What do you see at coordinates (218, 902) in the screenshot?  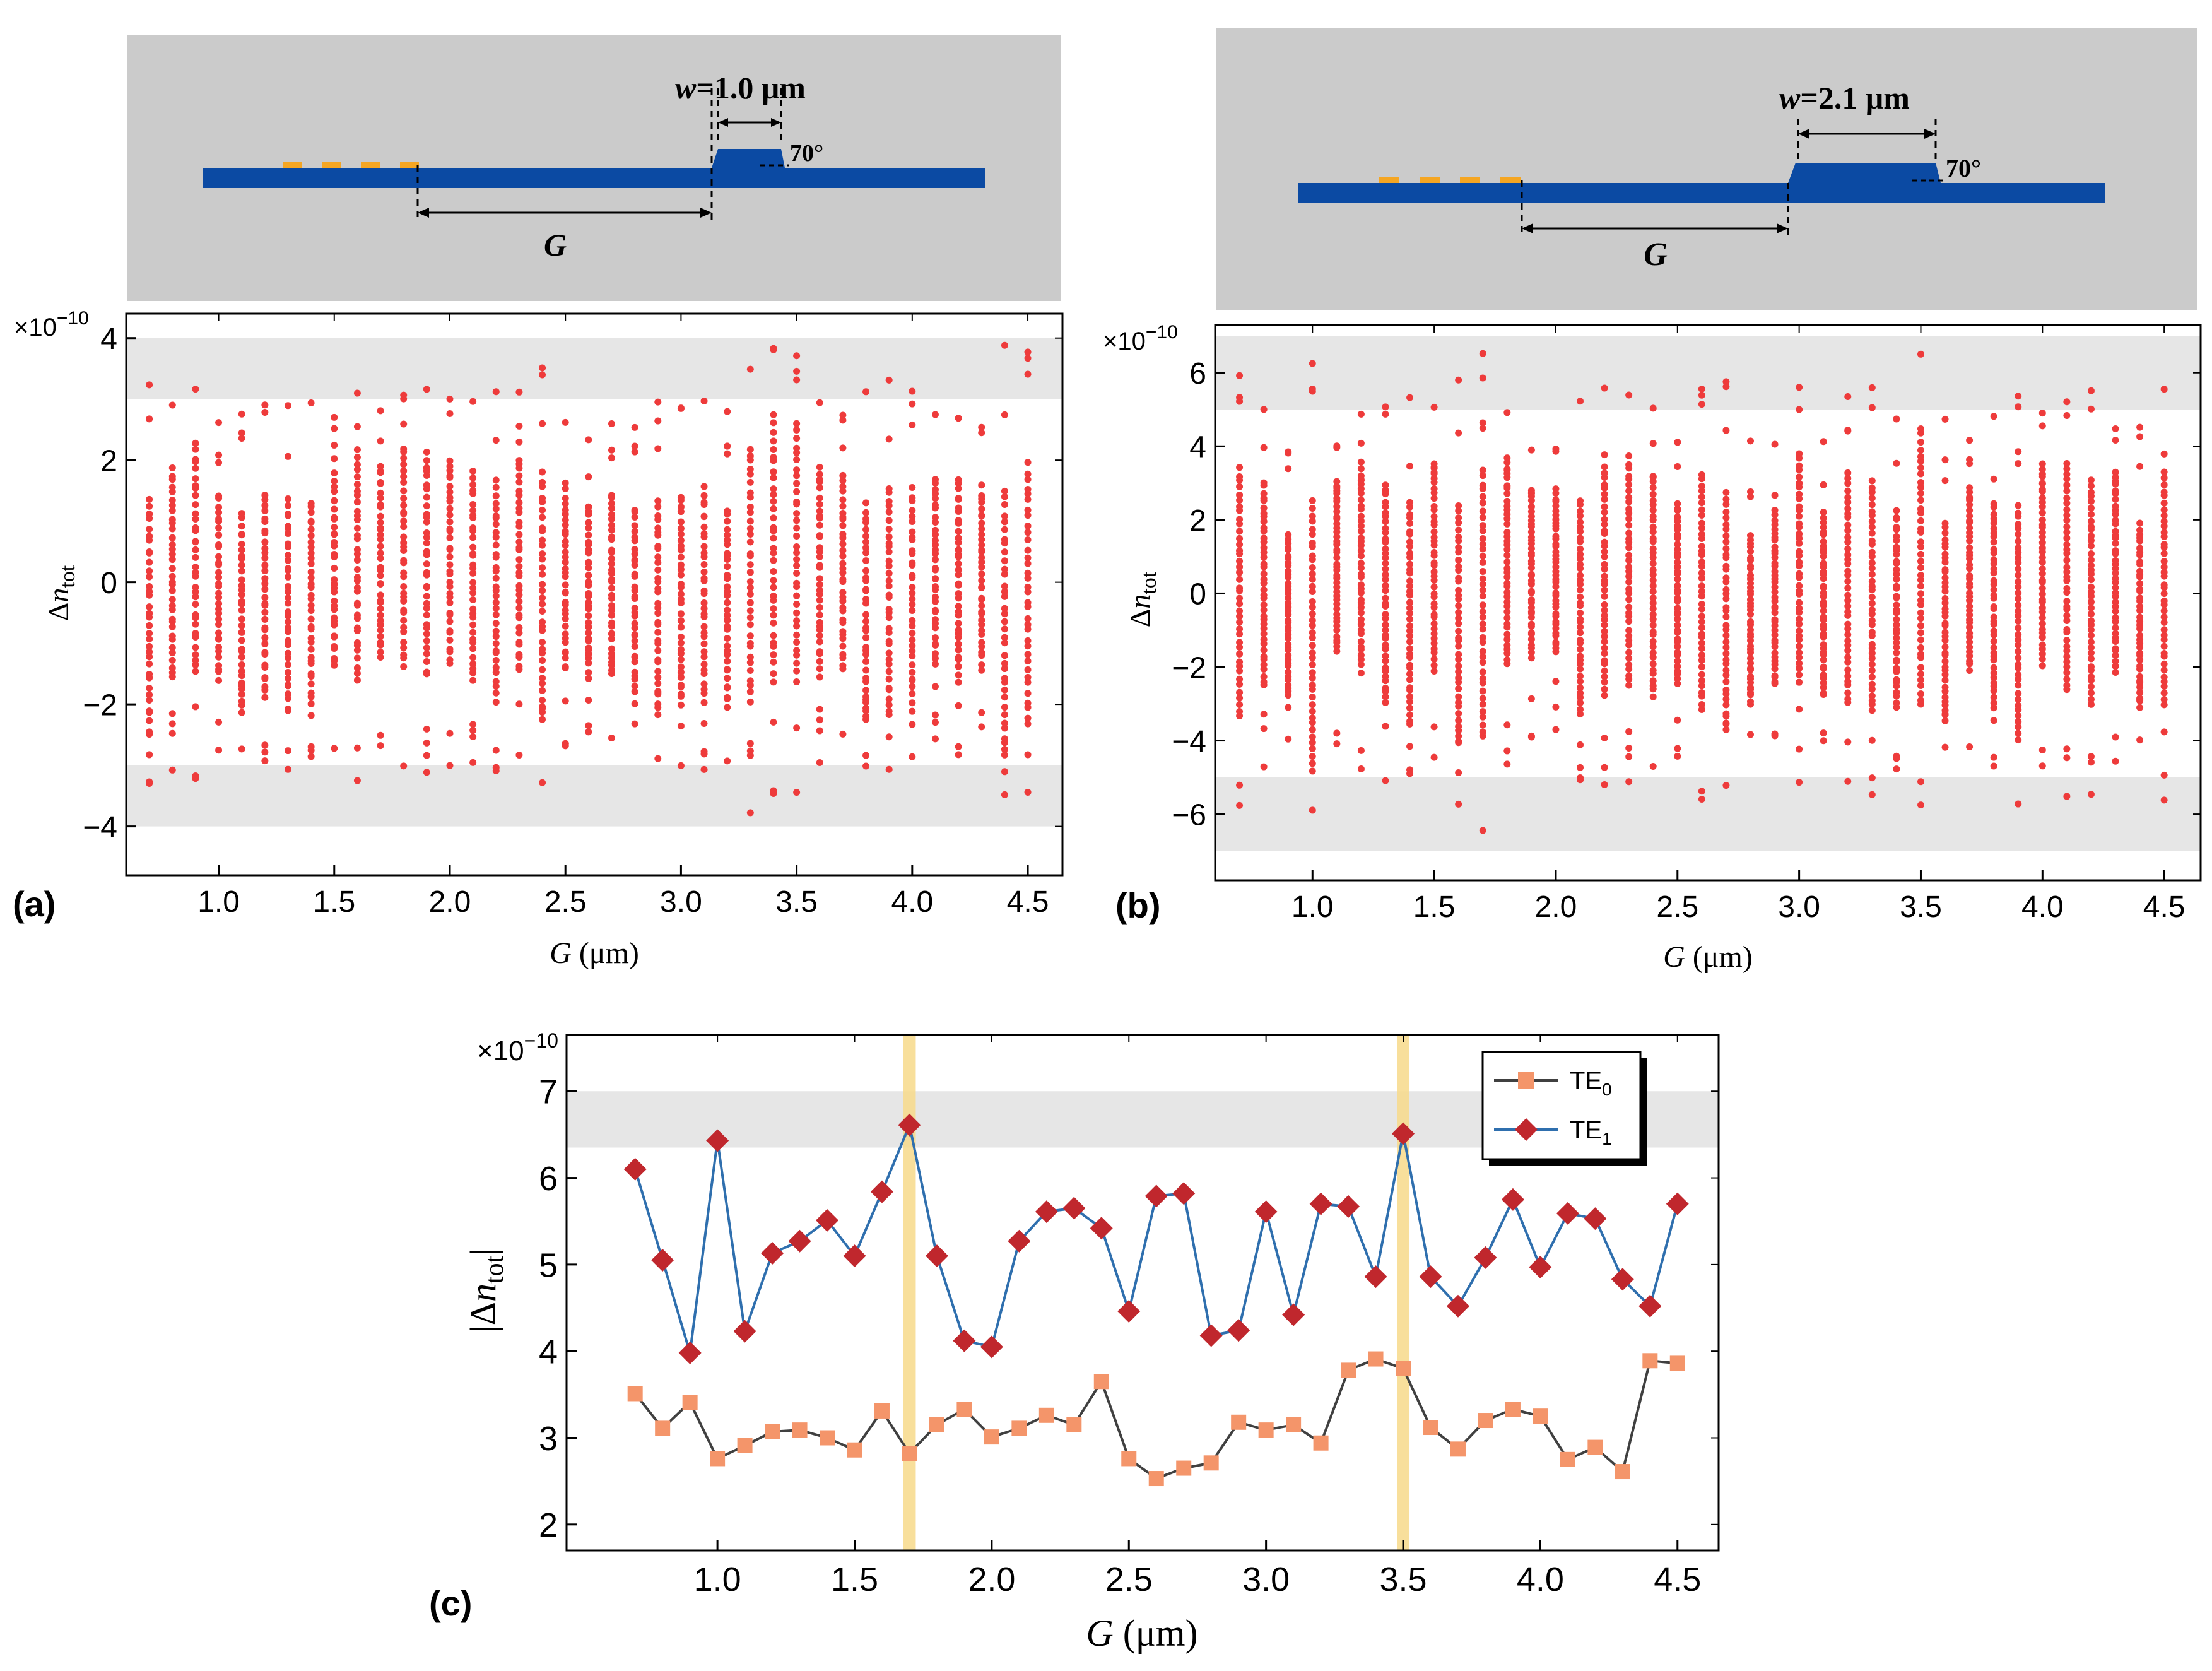 I see `x-tick-label: 1.0` at bounding box center [218, 902].